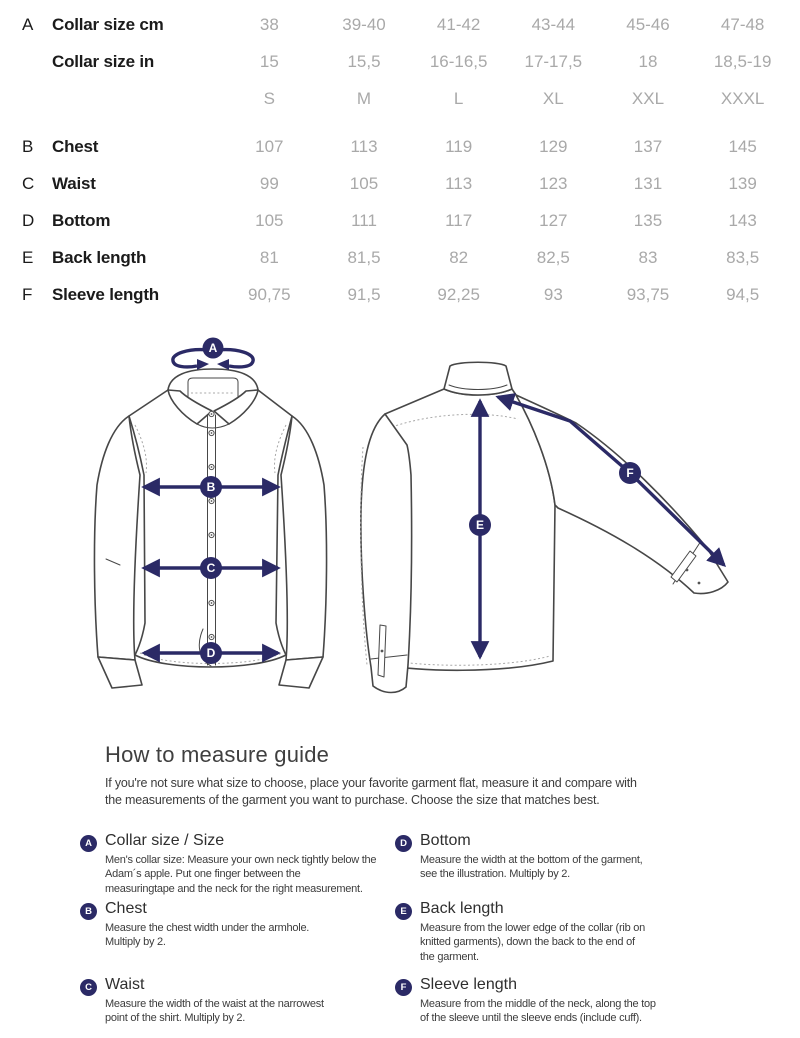  Describe the element at coordinates (99, 257) in the screenshot. I see `row-label: Back length` at that location.